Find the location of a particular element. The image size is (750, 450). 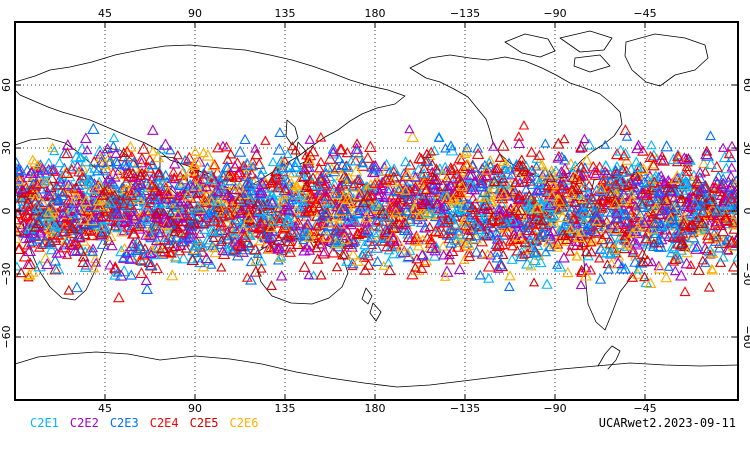

bottom-lon-label-135: 135 is located at coordinates (285, 408).